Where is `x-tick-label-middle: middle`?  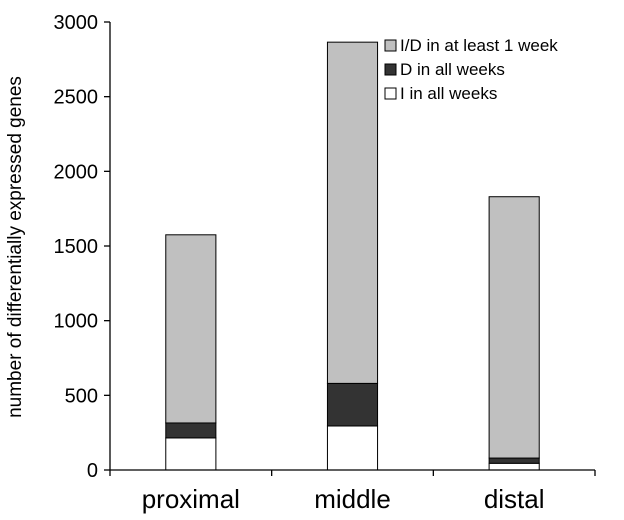 x-tick-label-middle: middle is located at coordinates (352, 499).